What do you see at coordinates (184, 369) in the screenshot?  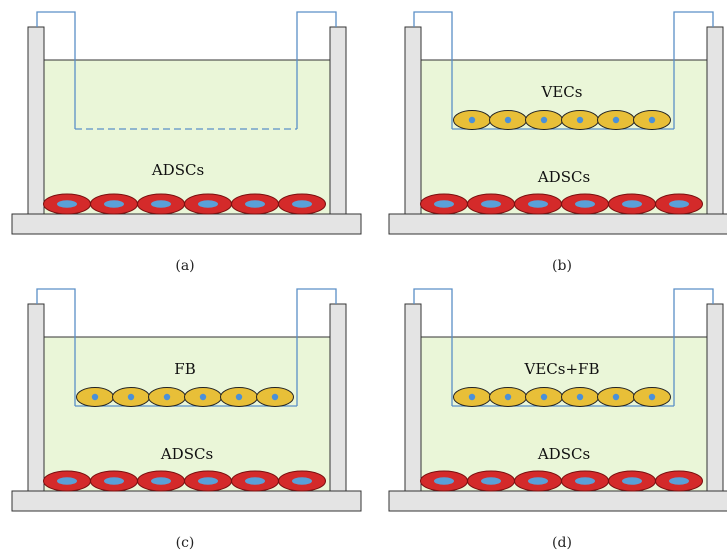 I see `insert-cell-label: FB` at bounding box center [184, 369].